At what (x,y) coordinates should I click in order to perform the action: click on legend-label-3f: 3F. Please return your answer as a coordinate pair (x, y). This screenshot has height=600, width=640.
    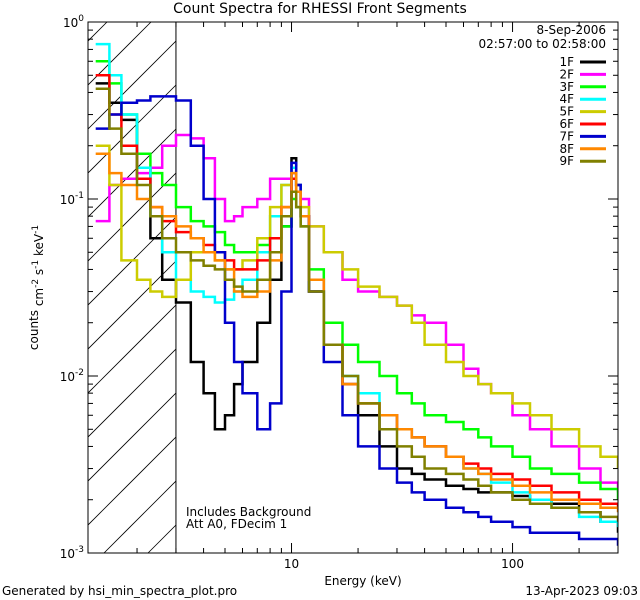
    Looking at the image, I should click on (566, 87).